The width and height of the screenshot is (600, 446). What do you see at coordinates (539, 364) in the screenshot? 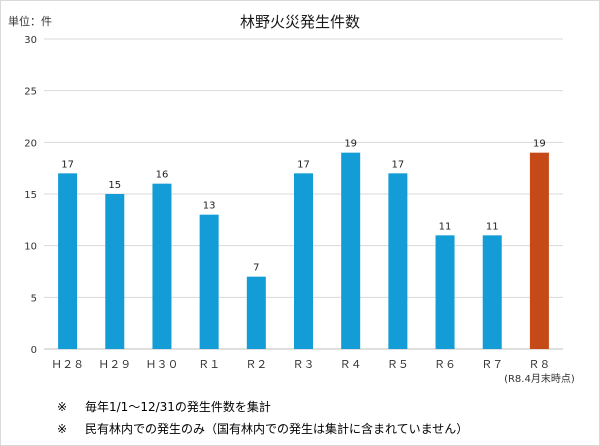
I see `x-tick-label: Ｒ８` at bounding box center [539, 364].